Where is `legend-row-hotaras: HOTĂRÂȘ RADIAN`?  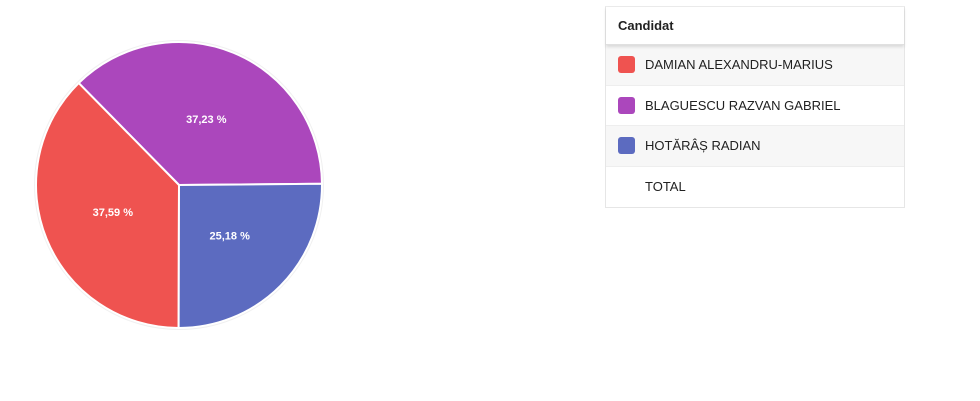
legend-row-hotaras: HOTĂRÂȘ RADIAN is located at coordinates (755, 146).